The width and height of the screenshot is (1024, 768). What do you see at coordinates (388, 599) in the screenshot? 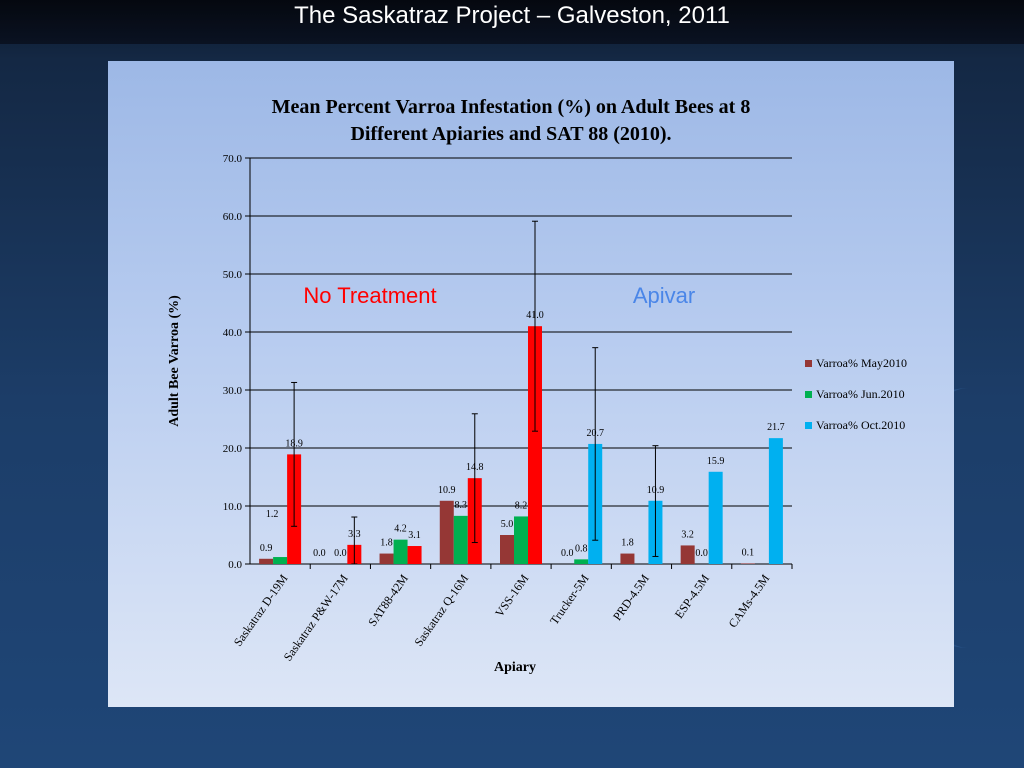
I see `category-label: SAT88-42M` at bounding box center [388, 599].